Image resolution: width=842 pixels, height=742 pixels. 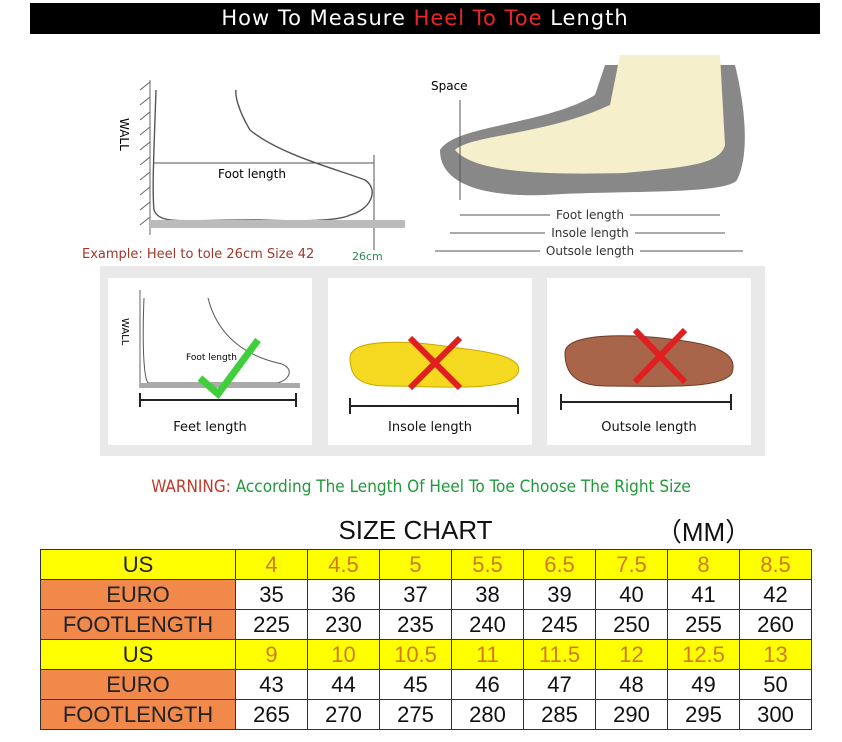 I want to click on size-cell: 7.5, so click(x=631, y=564).